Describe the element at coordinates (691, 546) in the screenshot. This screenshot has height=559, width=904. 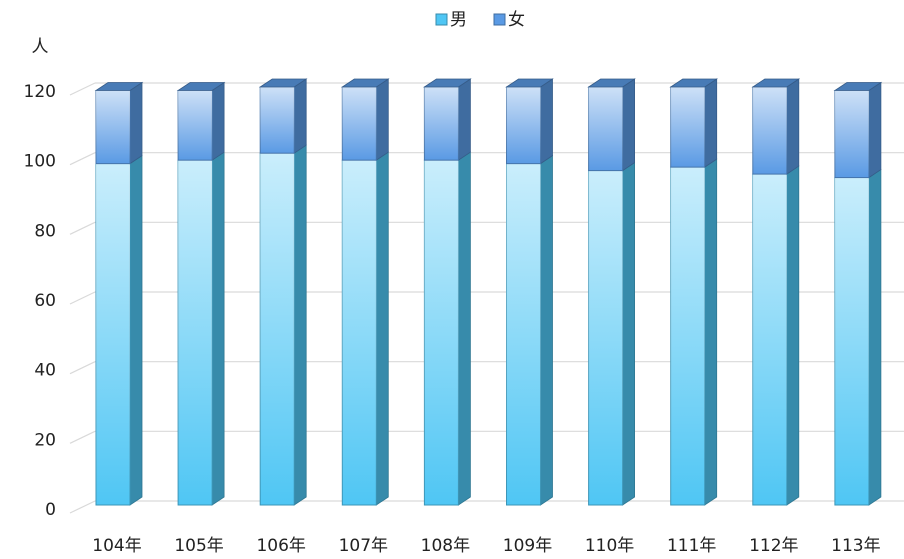
I see `x-tick-label: 111年` at that location.